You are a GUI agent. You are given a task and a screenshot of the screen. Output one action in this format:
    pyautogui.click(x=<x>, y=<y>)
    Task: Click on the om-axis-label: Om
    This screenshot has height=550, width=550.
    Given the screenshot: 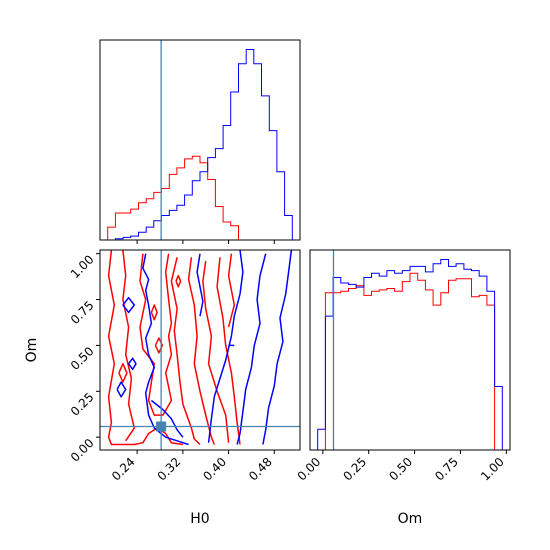 What is the action you would take?
    pyautogui.click(x=410, y=519)
    